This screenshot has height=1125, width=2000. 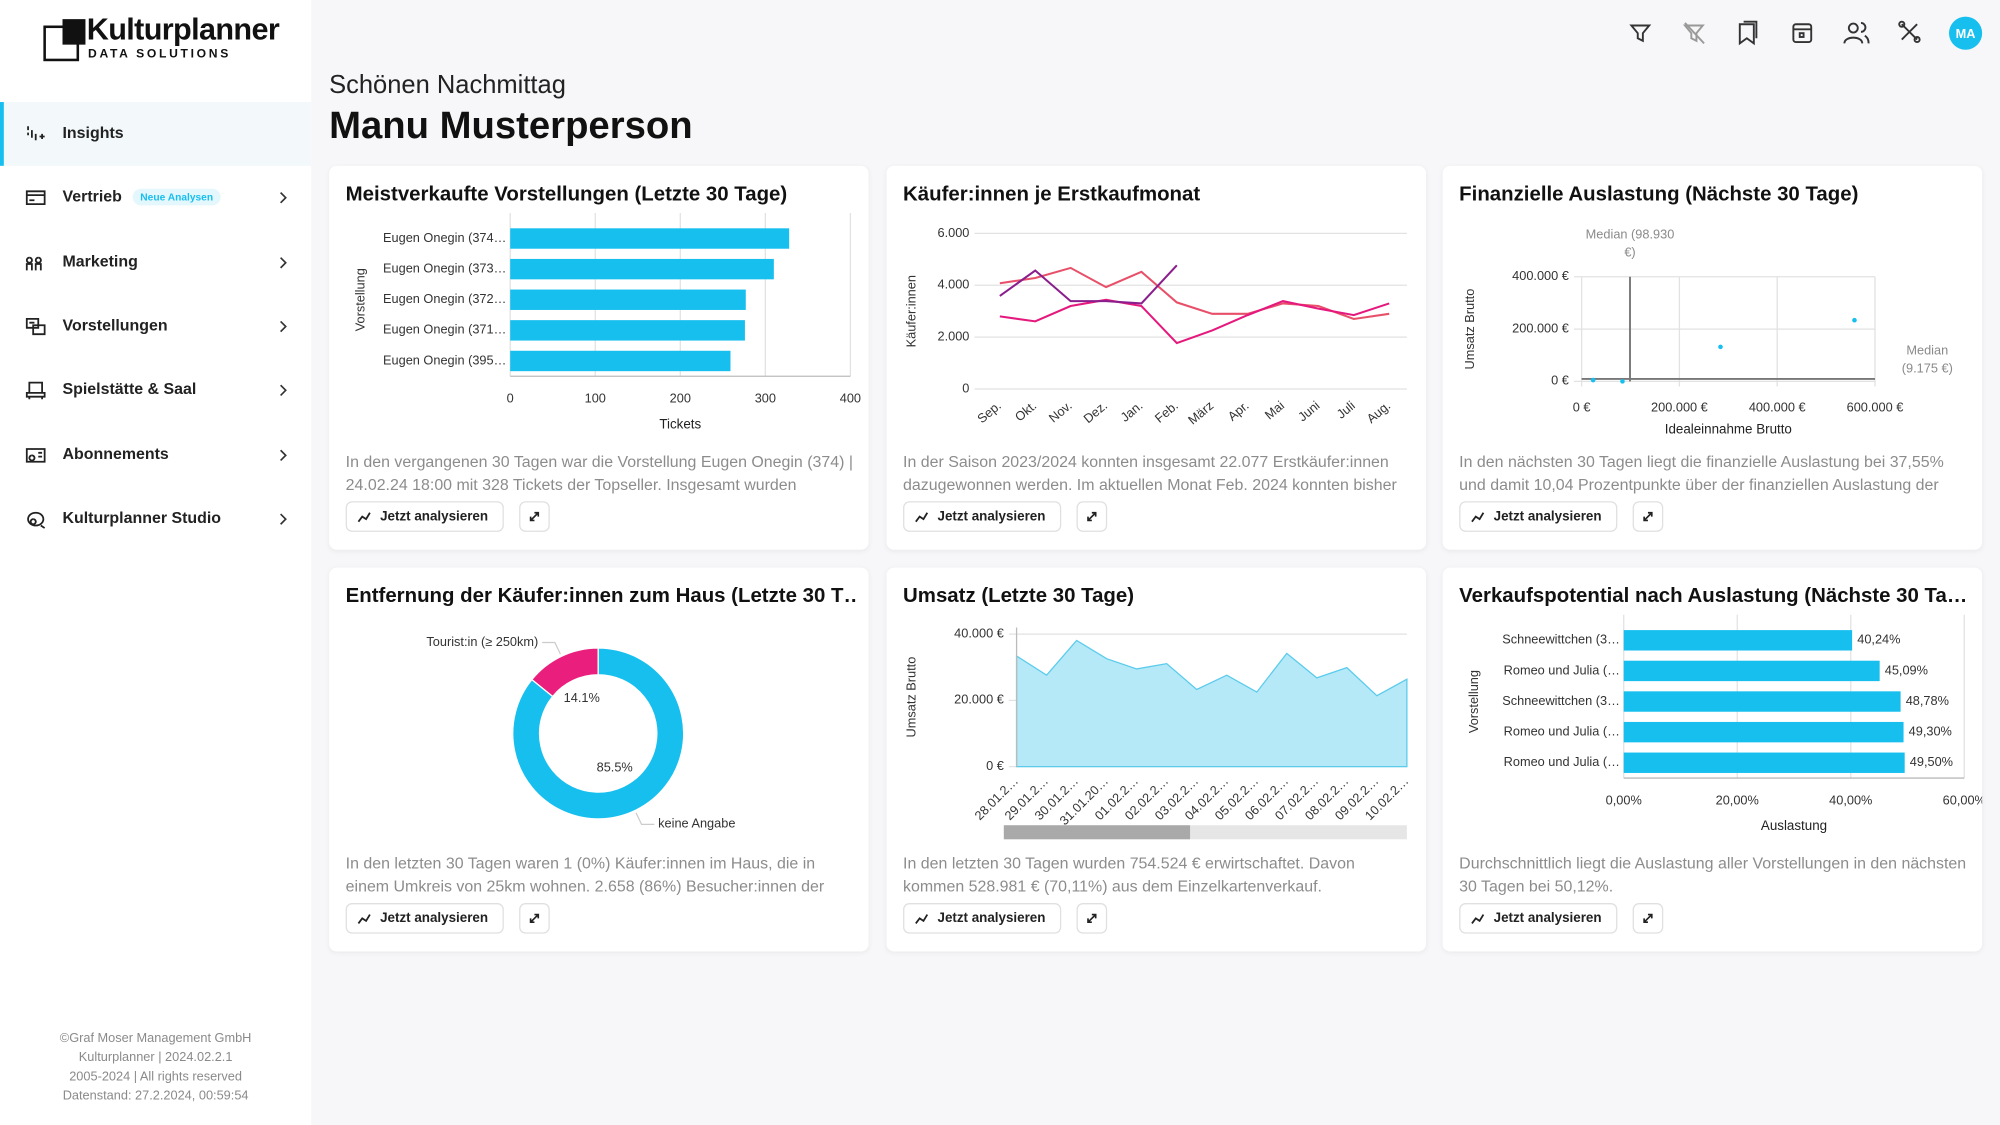 I want to click on value-label: 45,09%, so click(x=1906, y=669).